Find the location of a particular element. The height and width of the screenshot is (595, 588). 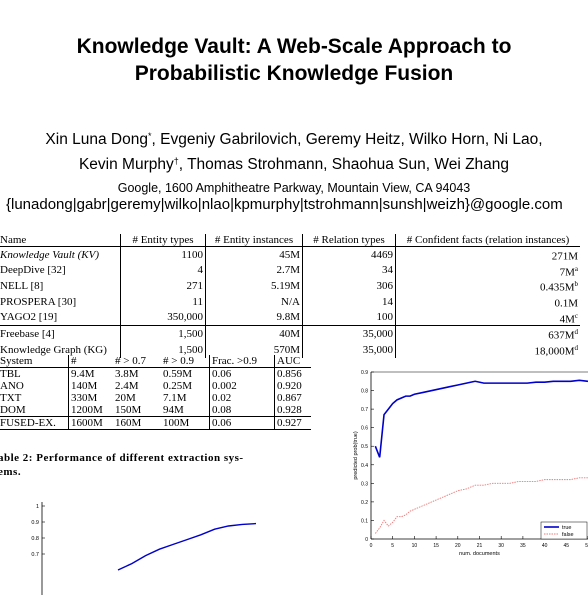

cell-value: Freebase [4] is located at coordinates (27, 334).